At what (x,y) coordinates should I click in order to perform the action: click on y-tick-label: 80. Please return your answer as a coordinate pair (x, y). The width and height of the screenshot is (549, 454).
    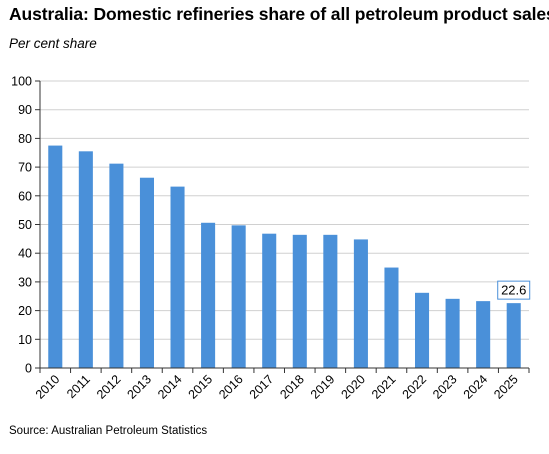
    Looking at the image, I should click on (25, 139).